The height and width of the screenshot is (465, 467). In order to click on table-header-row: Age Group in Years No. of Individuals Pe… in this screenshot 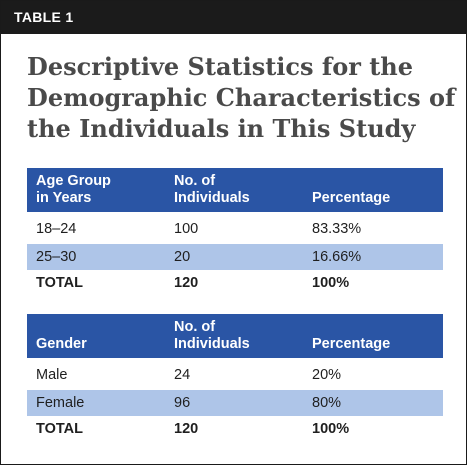, I will do `click(235, 190)`.